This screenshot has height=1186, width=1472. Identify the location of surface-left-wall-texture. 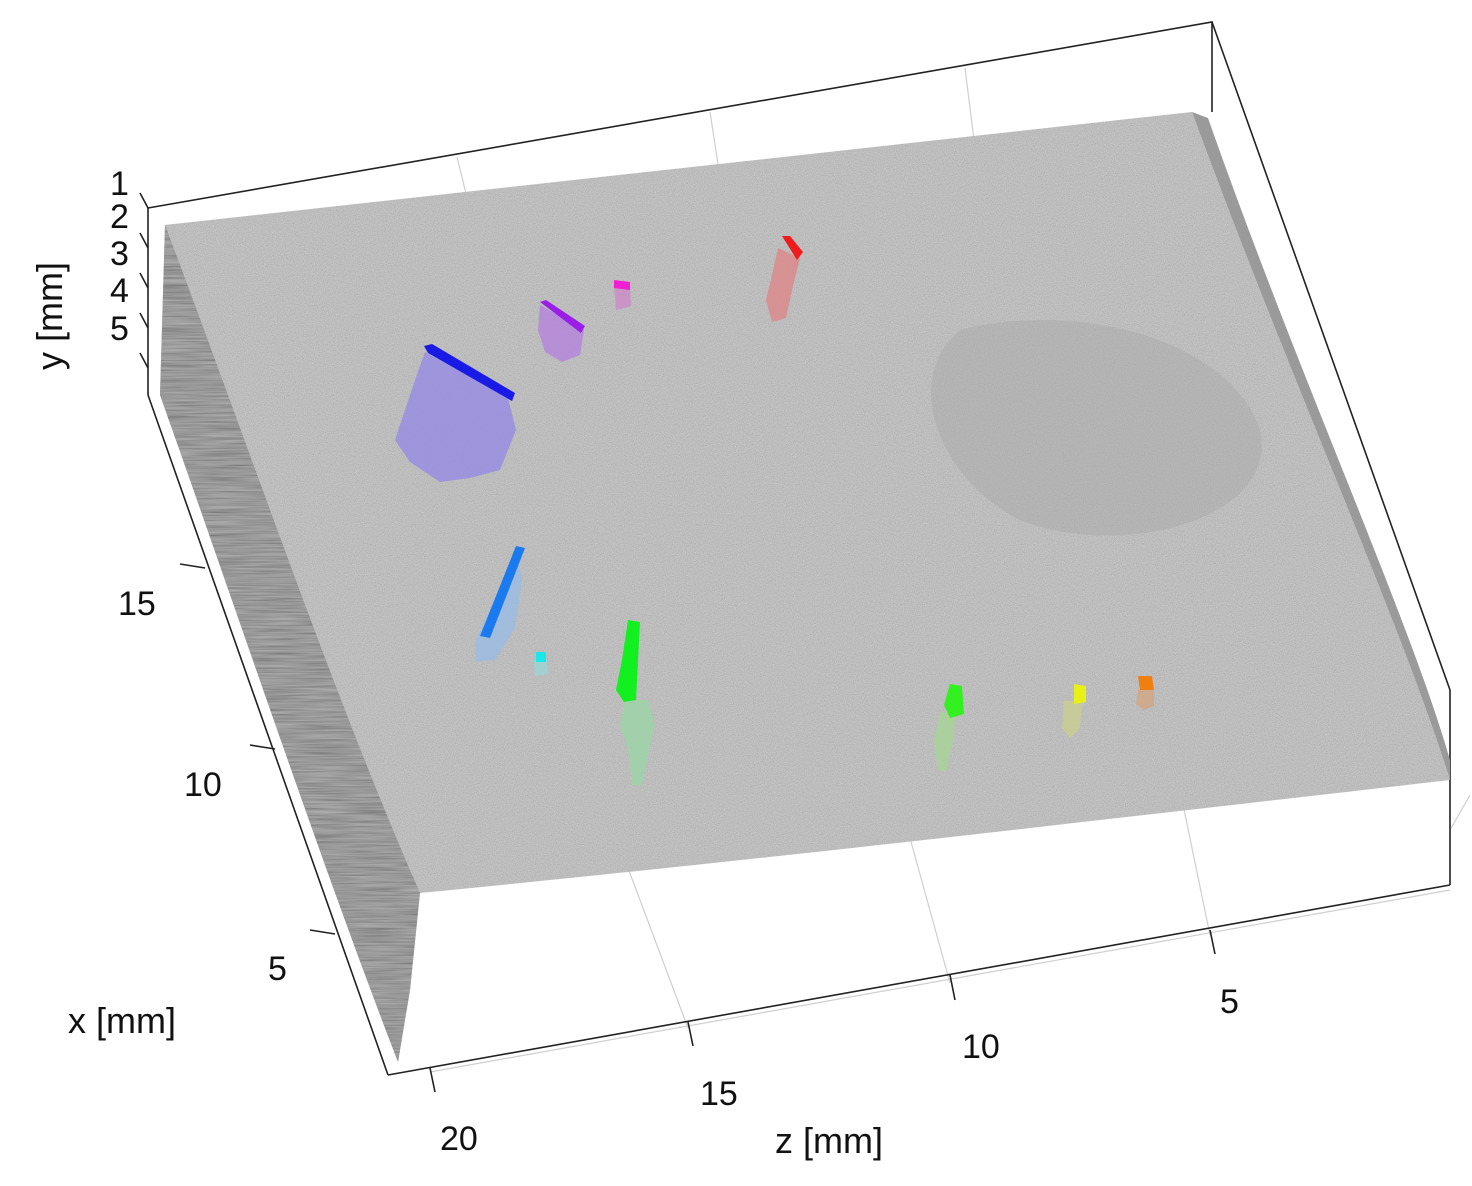
(290, 643).